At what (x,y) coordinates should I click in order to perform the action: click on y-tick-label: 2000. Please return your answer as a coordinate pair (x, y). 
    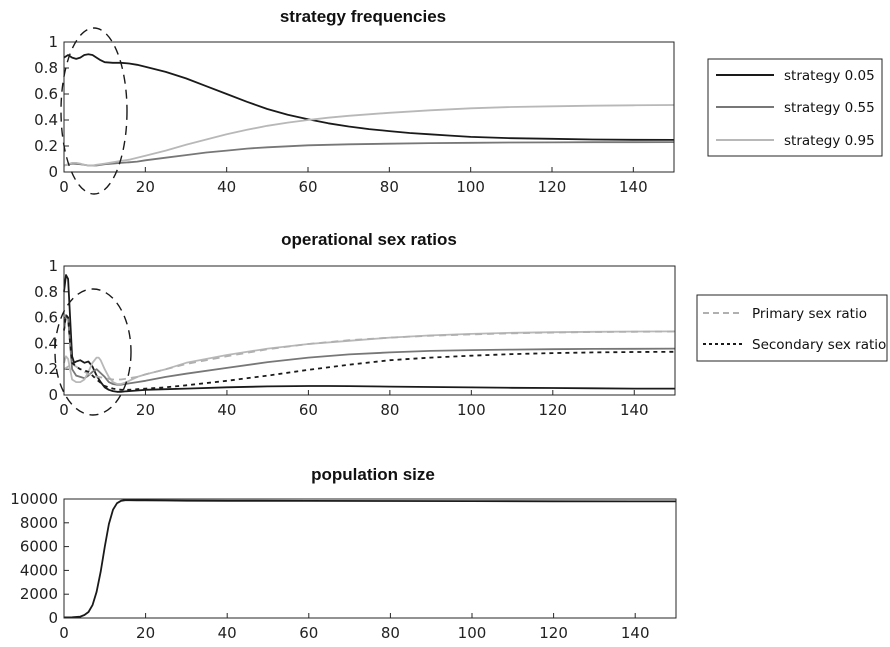
    Looking at the image, I should click on (39, 594).